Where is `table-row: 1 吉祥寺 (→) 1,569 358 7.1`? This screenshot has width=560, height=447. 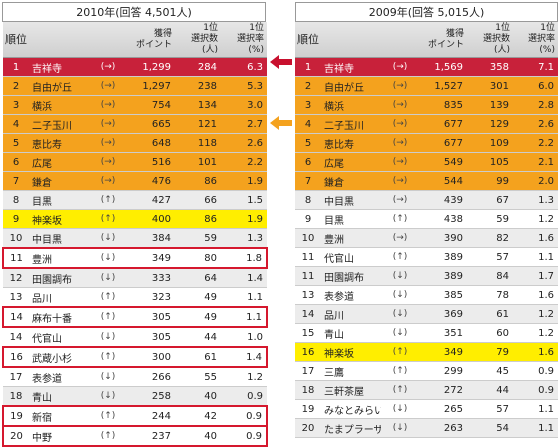
table-row: 1 吉祥寺 (→) 1,569 358 7.1 is located at coordinates (426, 67).